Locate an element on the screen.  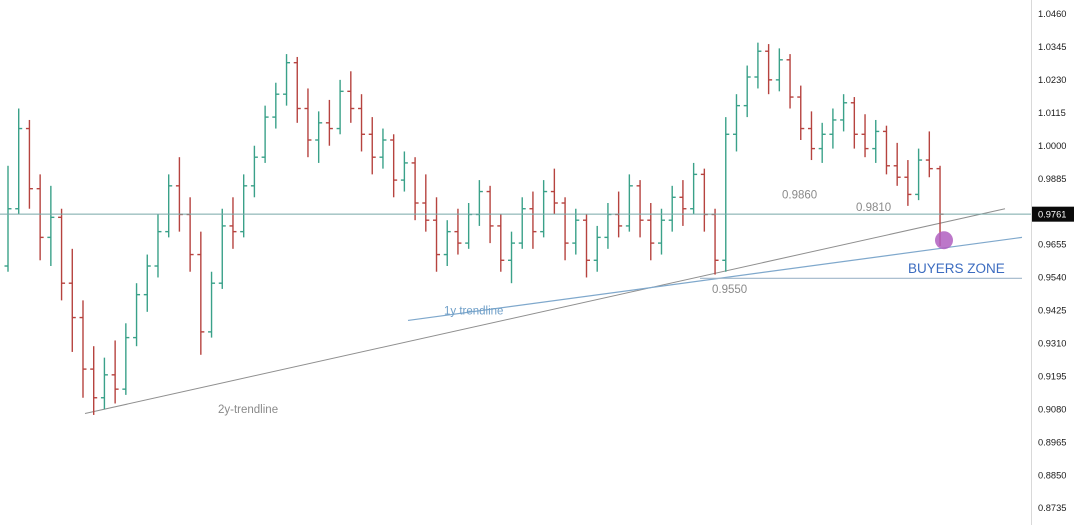
buyers-zone-marker is located at coordinates (944, 240).